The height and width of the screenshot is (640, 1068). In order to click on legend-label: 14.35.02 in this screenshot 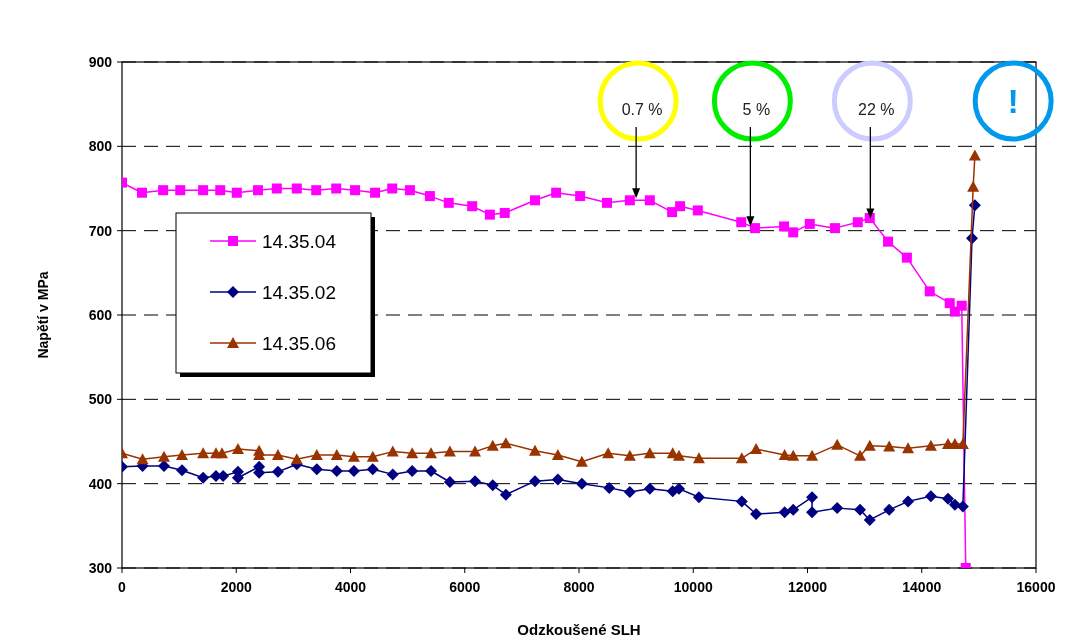, I will do `click(299, 292)`.